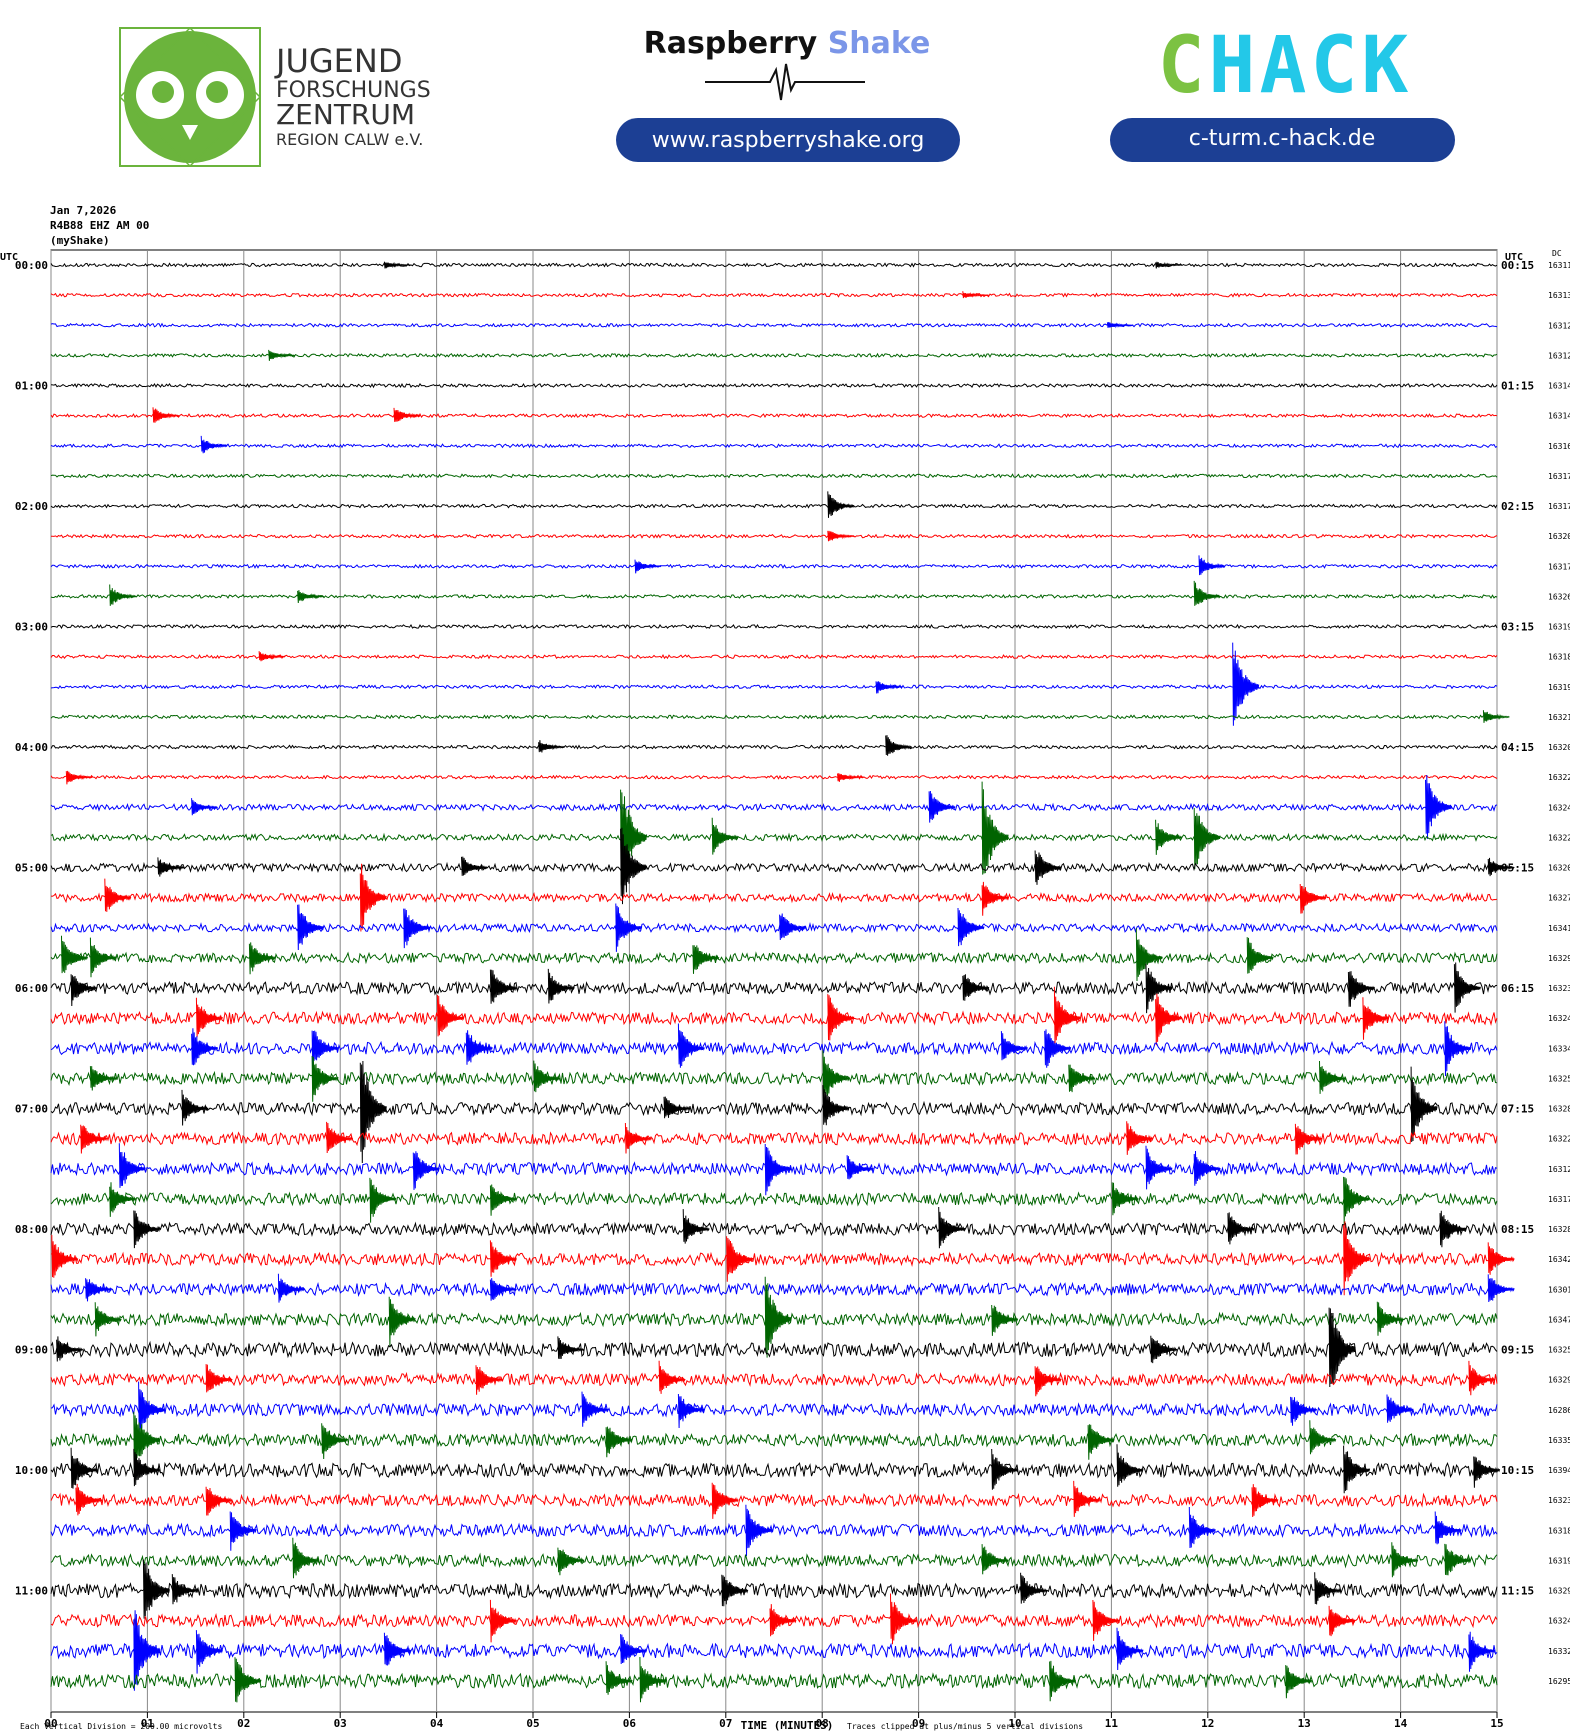 Image resolution: width=1570 pixels, height=1732 pixels. I want to click on x-tick-label: 14, so click(1401, 1723).